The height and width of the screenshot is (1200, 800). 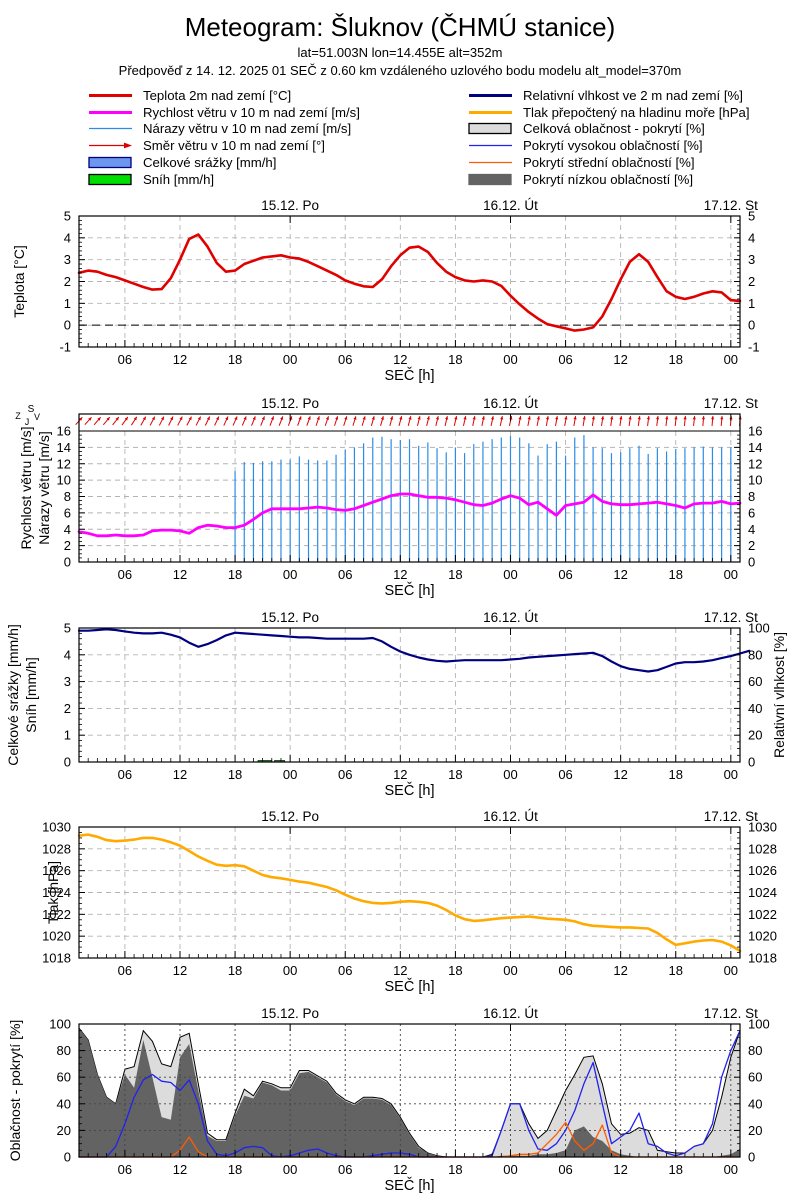 What do you see at coordinates (751, 529) in the screenshot?
I see `y-tick-label: 4` at bounding box center [751, 529].